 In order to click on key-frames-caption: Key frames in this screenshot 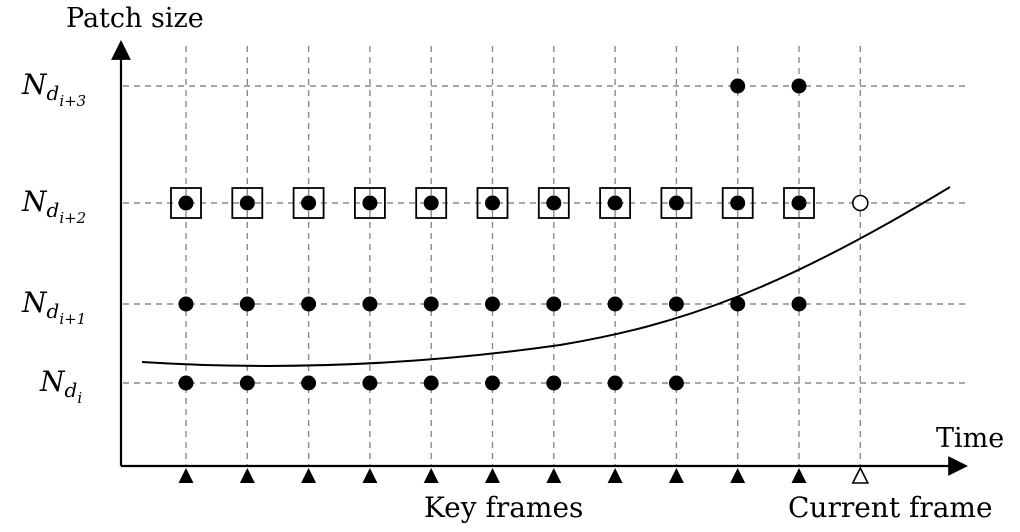, I will do `click(503, 507)`.